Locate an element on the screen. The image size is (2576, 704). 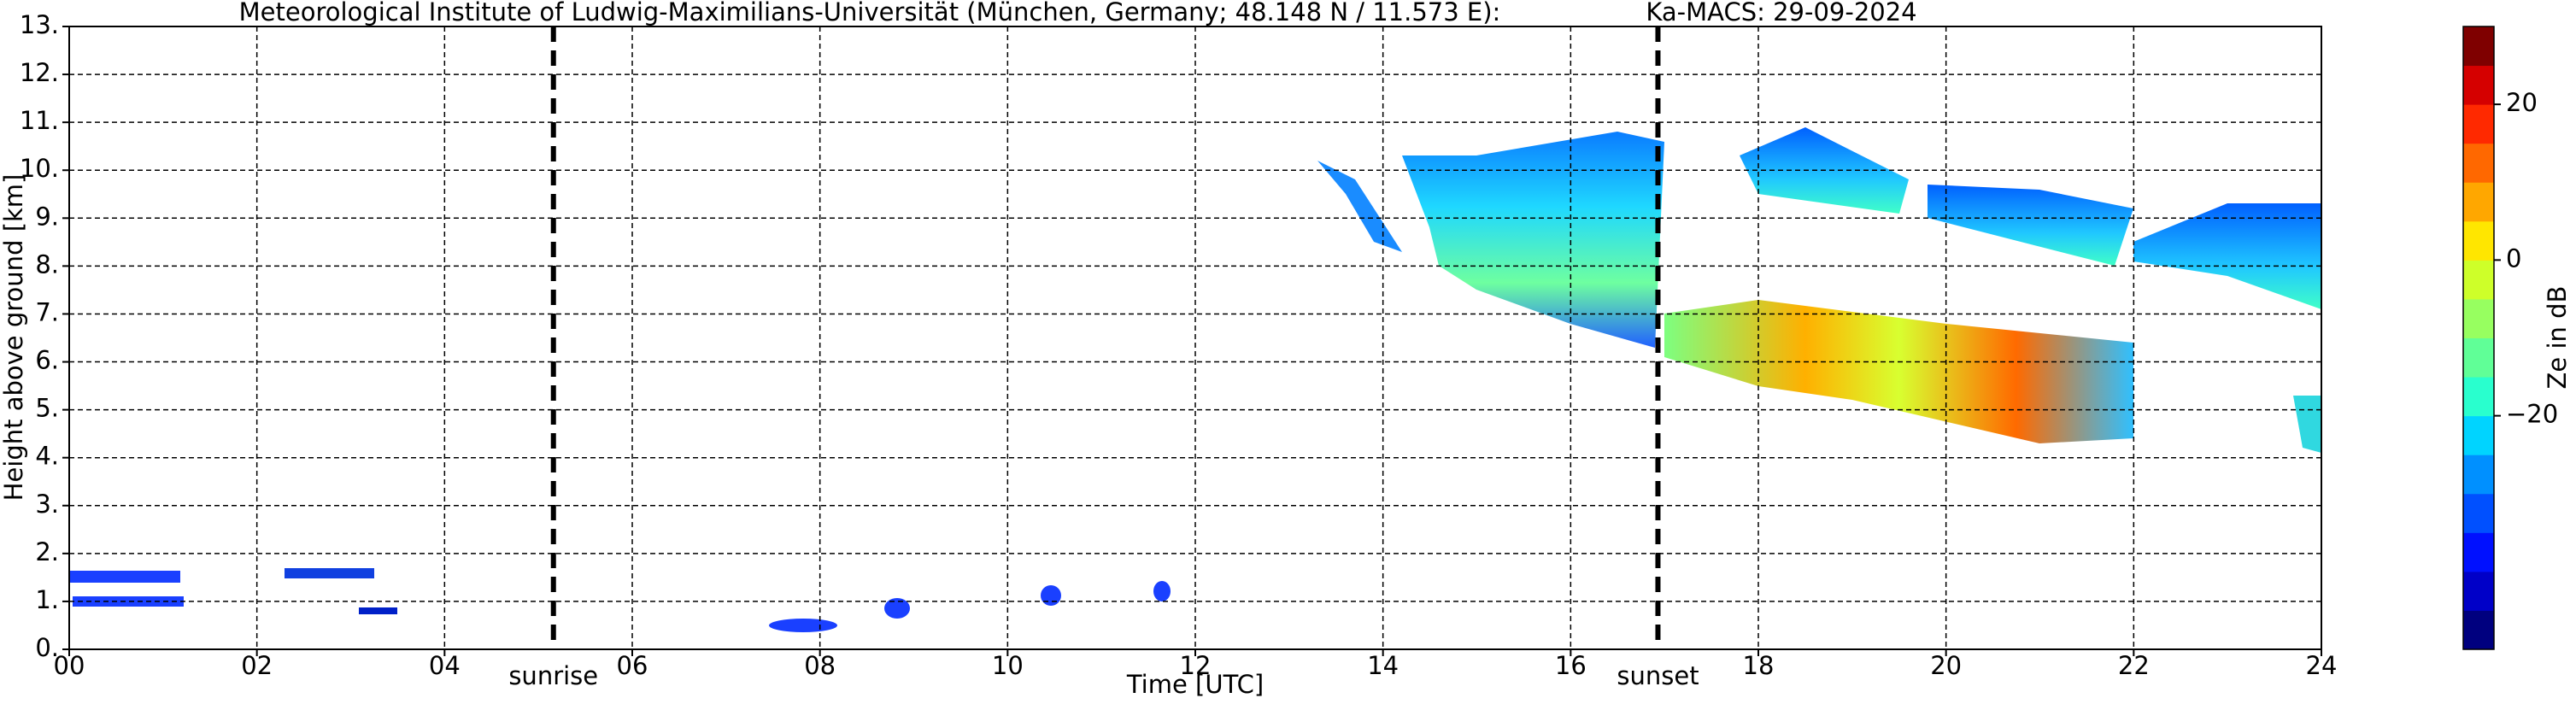
y-tick-label: 3. is located at coordinates (47, 504).